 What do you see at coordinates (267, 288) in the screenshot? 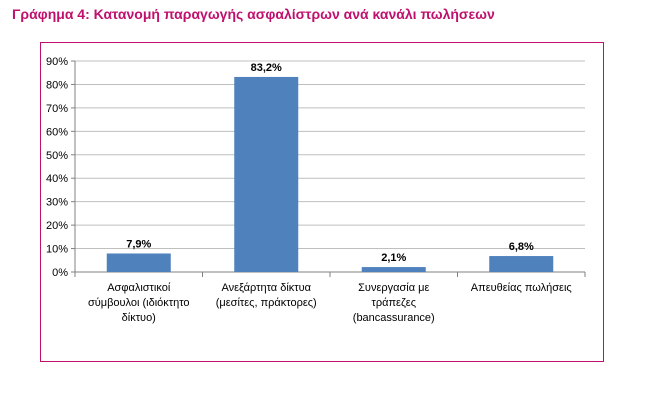
I see `category-label-line: Ανεξάρτητα δίκτυα` at bounding box center [267, 288].